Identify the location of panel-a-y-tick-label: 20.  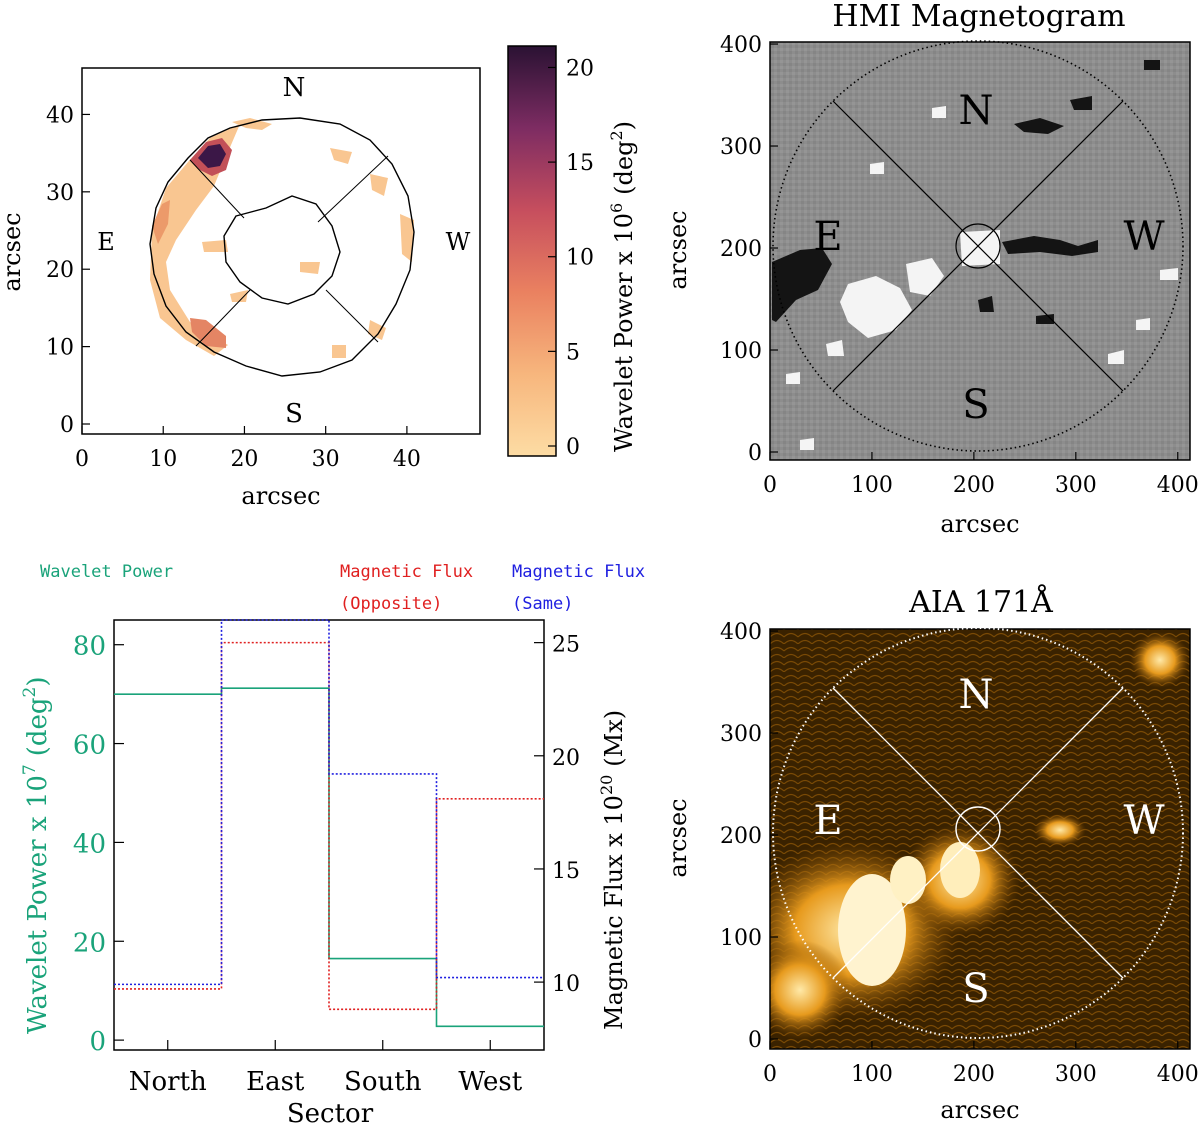
(60, 270).